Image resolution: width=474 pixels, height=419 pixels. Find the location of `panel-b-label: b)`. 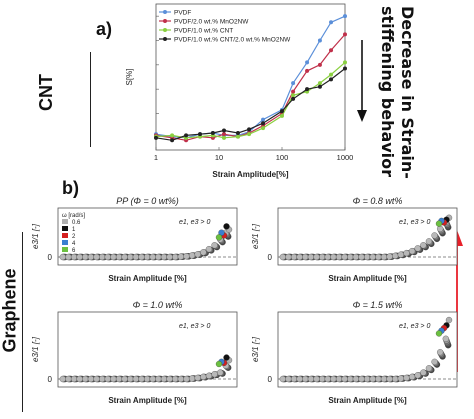

panel-b-label: b) is located at coordinates (70, 188).